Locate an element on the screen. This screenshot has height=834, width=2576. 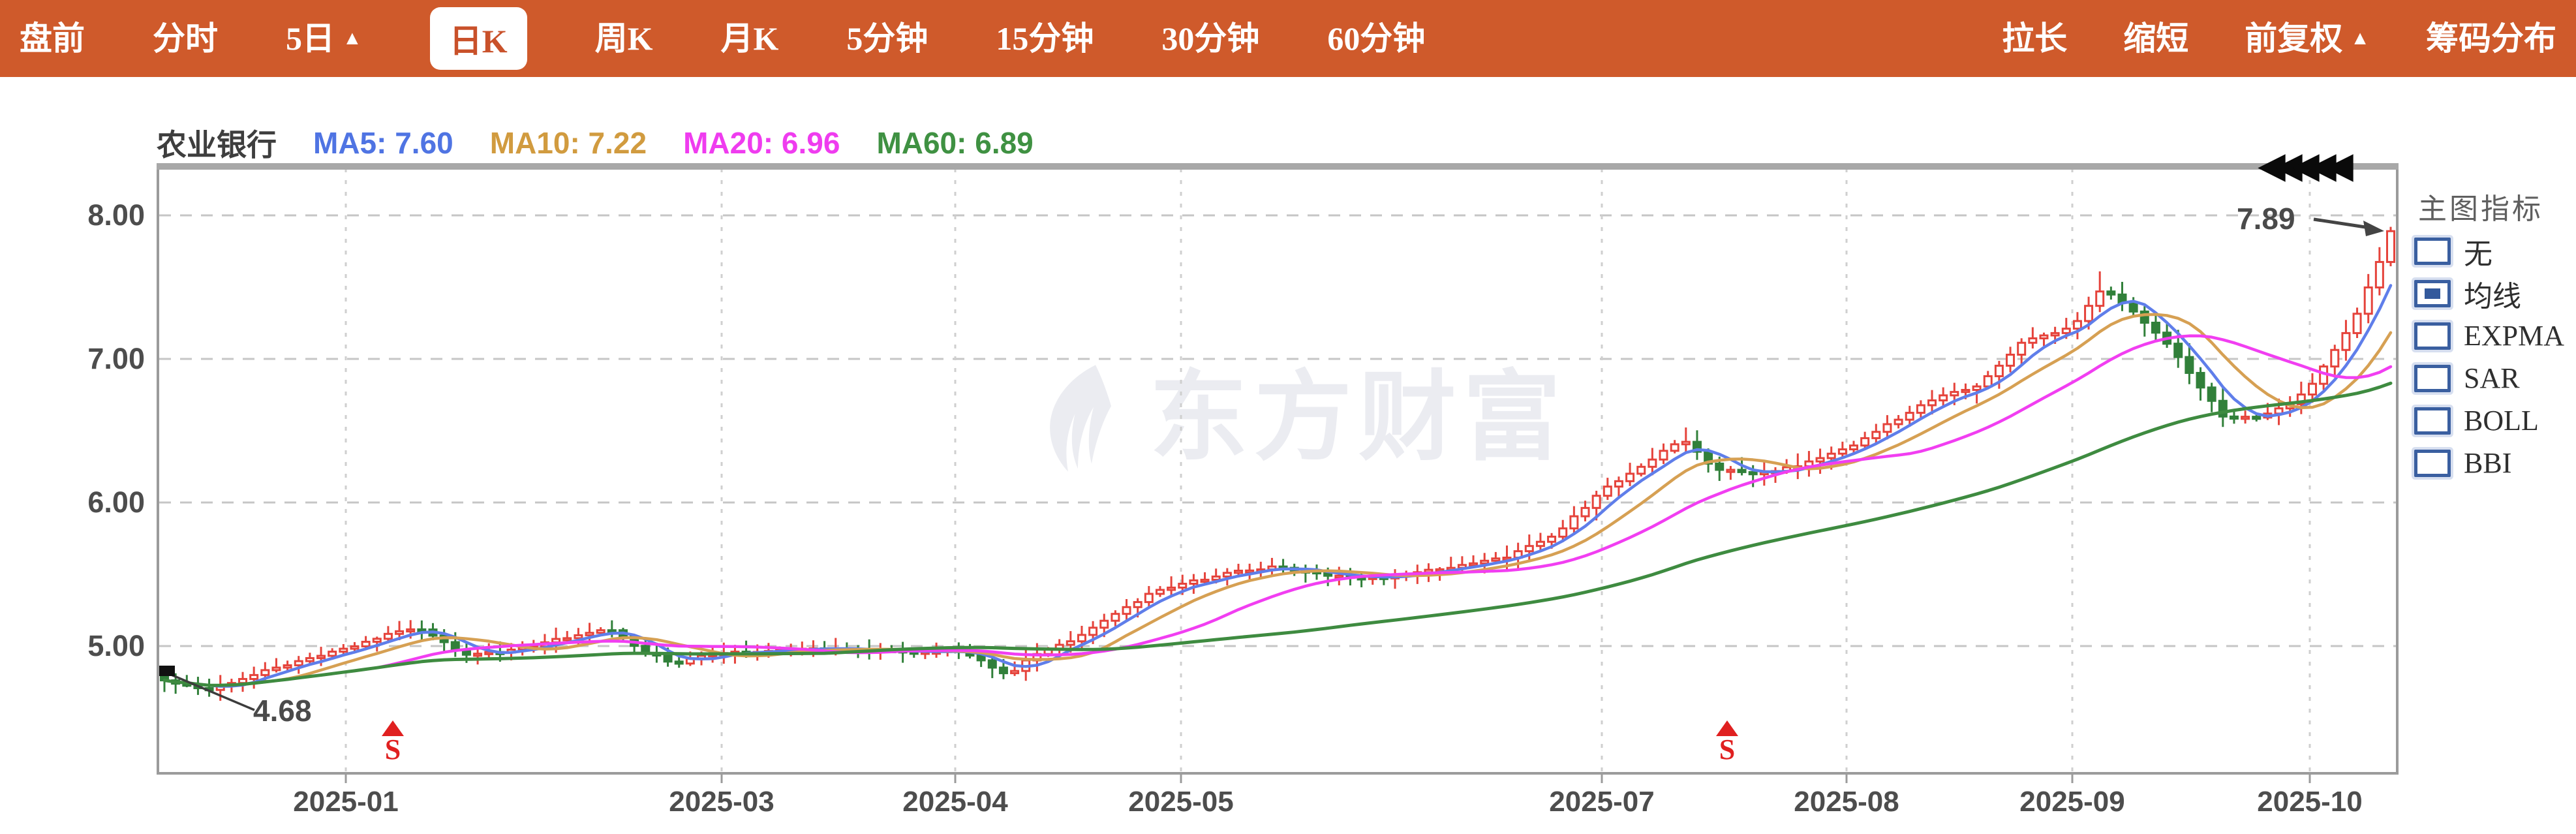
indicator-option-bbi: BBI is located at coordinates (2489, 463).